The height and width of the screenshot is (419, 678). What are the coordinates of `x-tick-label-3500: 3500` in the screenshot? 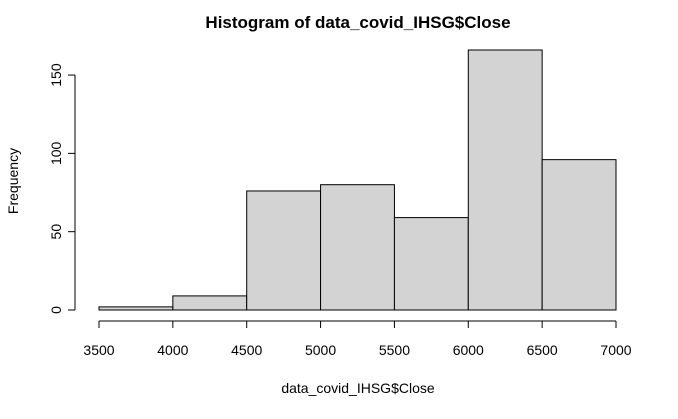 It's located at (98, 350).